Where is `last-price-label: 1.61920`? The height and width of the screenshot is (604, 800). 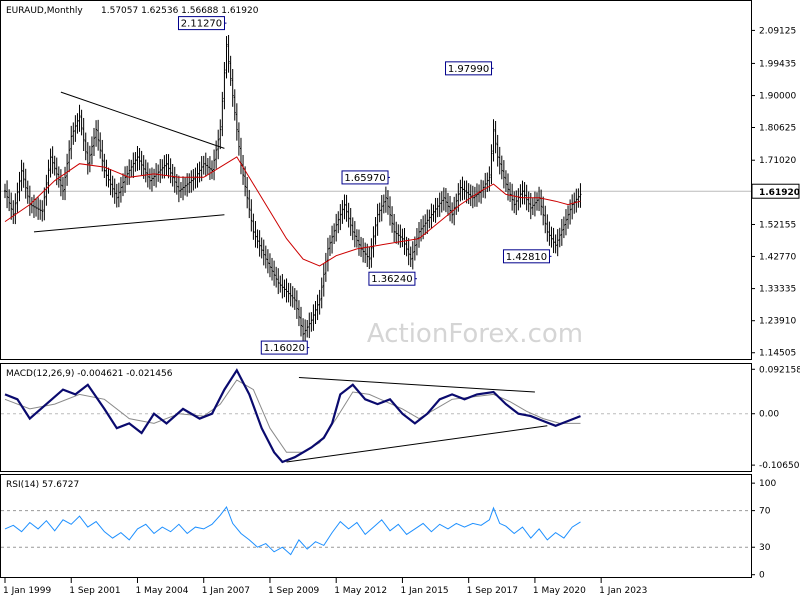 last-price-label: 1.61920 is located at coordinates (779, 193).